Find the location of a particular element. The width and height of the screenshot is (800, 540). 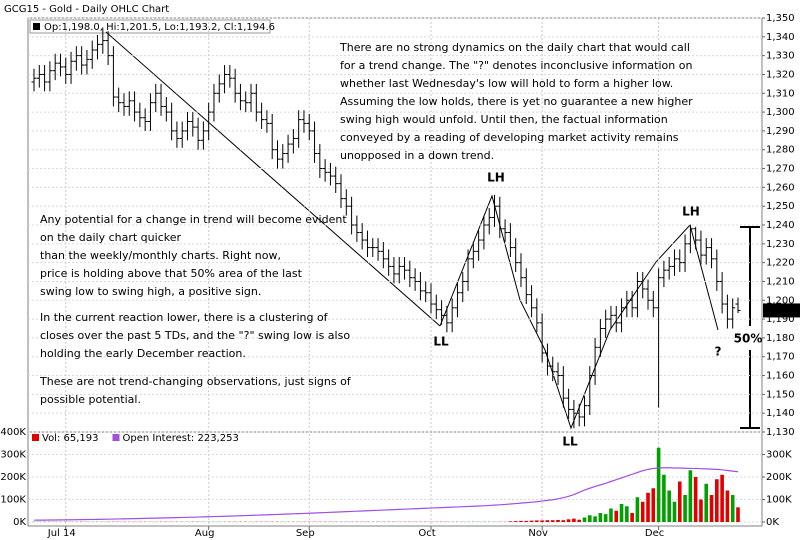

annotation-text: on the daily chart quicker is located at coordinates (110, 237).